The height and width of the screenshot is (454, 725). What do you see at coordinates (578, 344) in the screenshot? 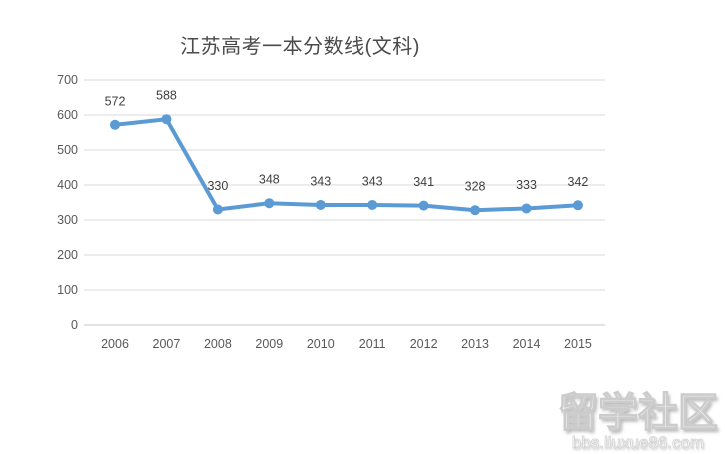
I see `x-axis-tick-label: 2015` at bounding box center [578, 344].